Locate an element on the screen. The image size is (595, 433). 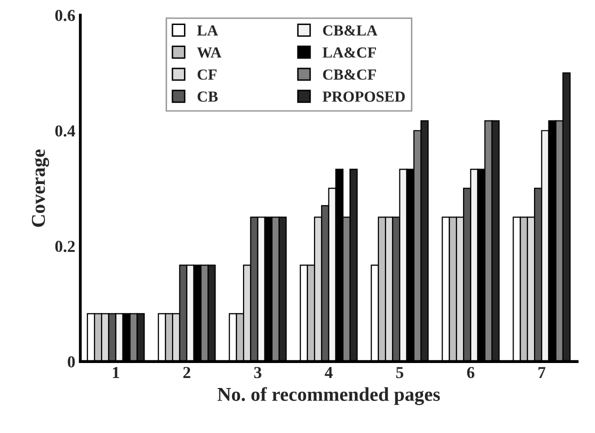
x-tick-label: 6 is located at coordinates (470, 372).